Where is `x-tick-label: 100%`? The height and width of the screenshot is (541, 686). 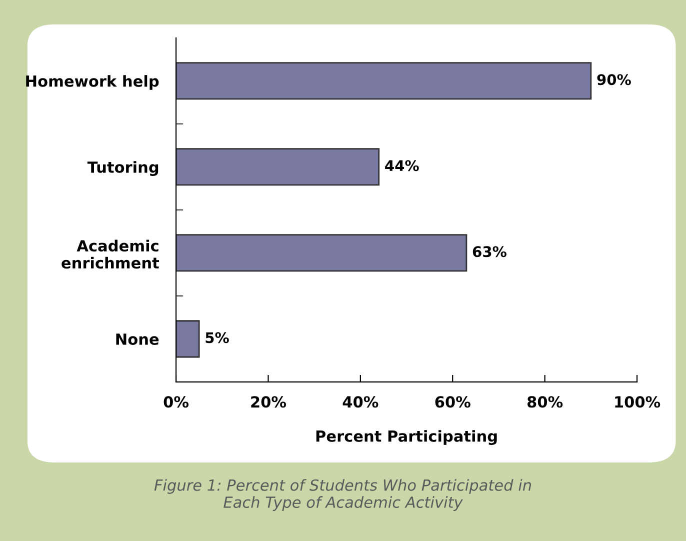
x-tick-label: 100% is located at coordinates (637, 402).